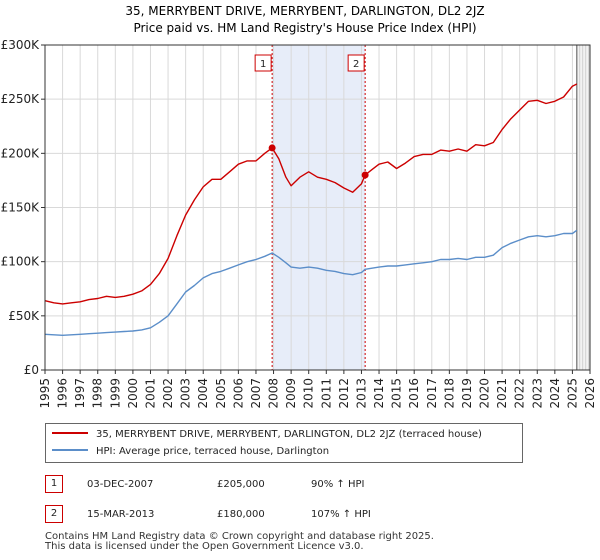 This screenshot has width=600, height=560. I want to click on sale-price: £205,000, so click(241, 484).